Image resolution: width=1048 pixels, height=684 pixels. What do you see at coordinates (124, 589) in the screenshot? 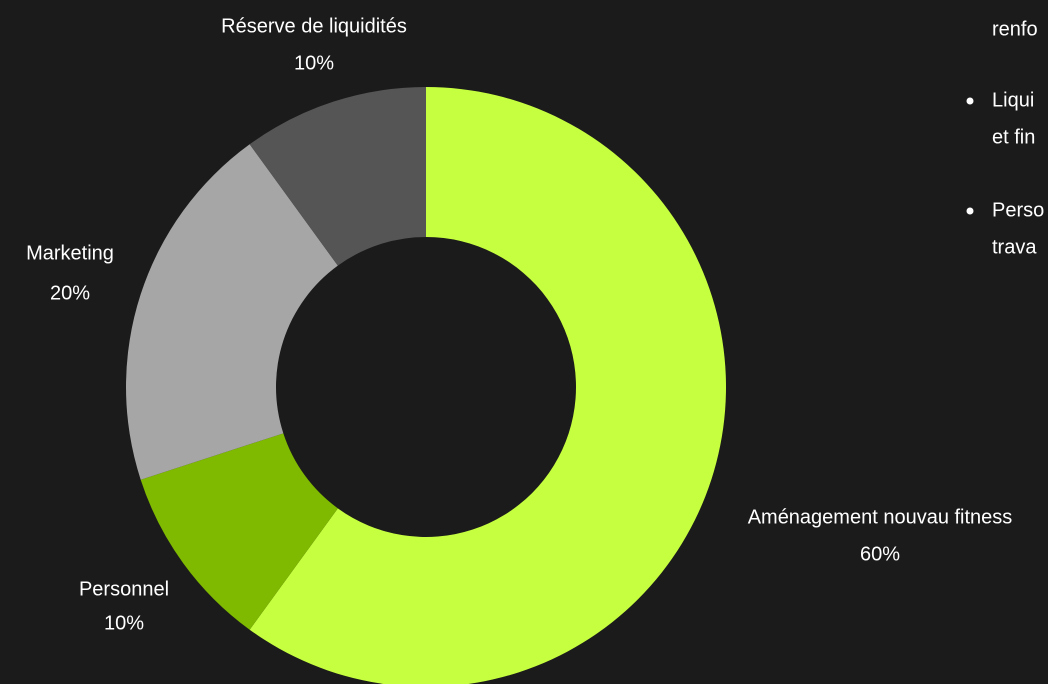
I see `slice-label: Personnel` at bounding box center [124, 589].